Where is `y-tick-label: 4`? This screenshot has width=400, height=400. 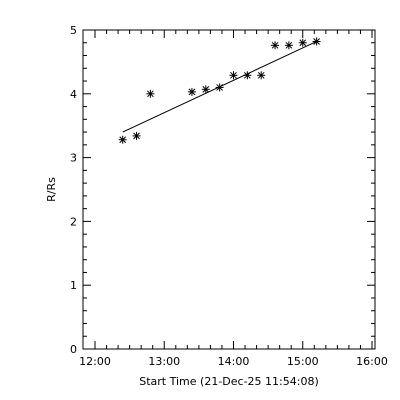
y-tick-label: 4 is located at coordinates (73, 94).